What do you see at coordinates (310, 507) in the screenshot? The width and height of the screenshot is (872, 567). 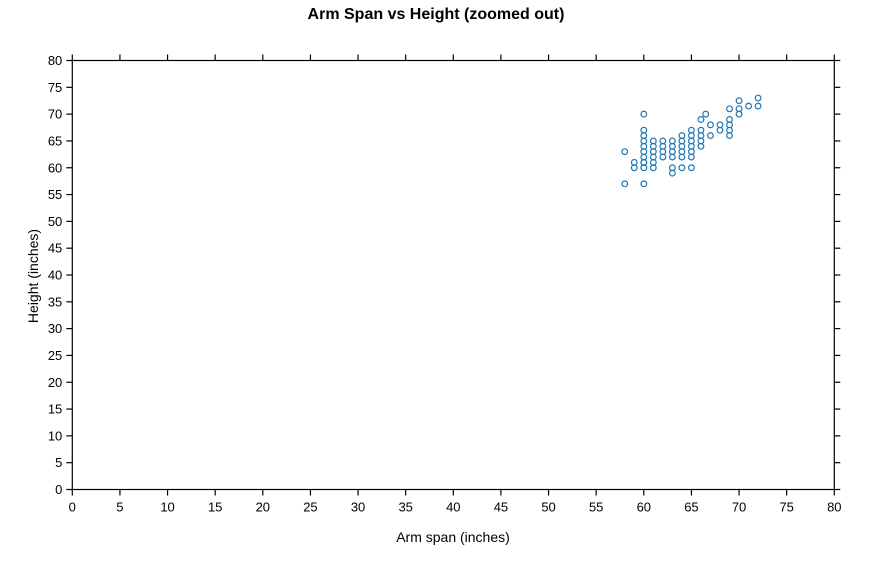 I see `x-tick-label: 25` at bounding box center [310, 507].